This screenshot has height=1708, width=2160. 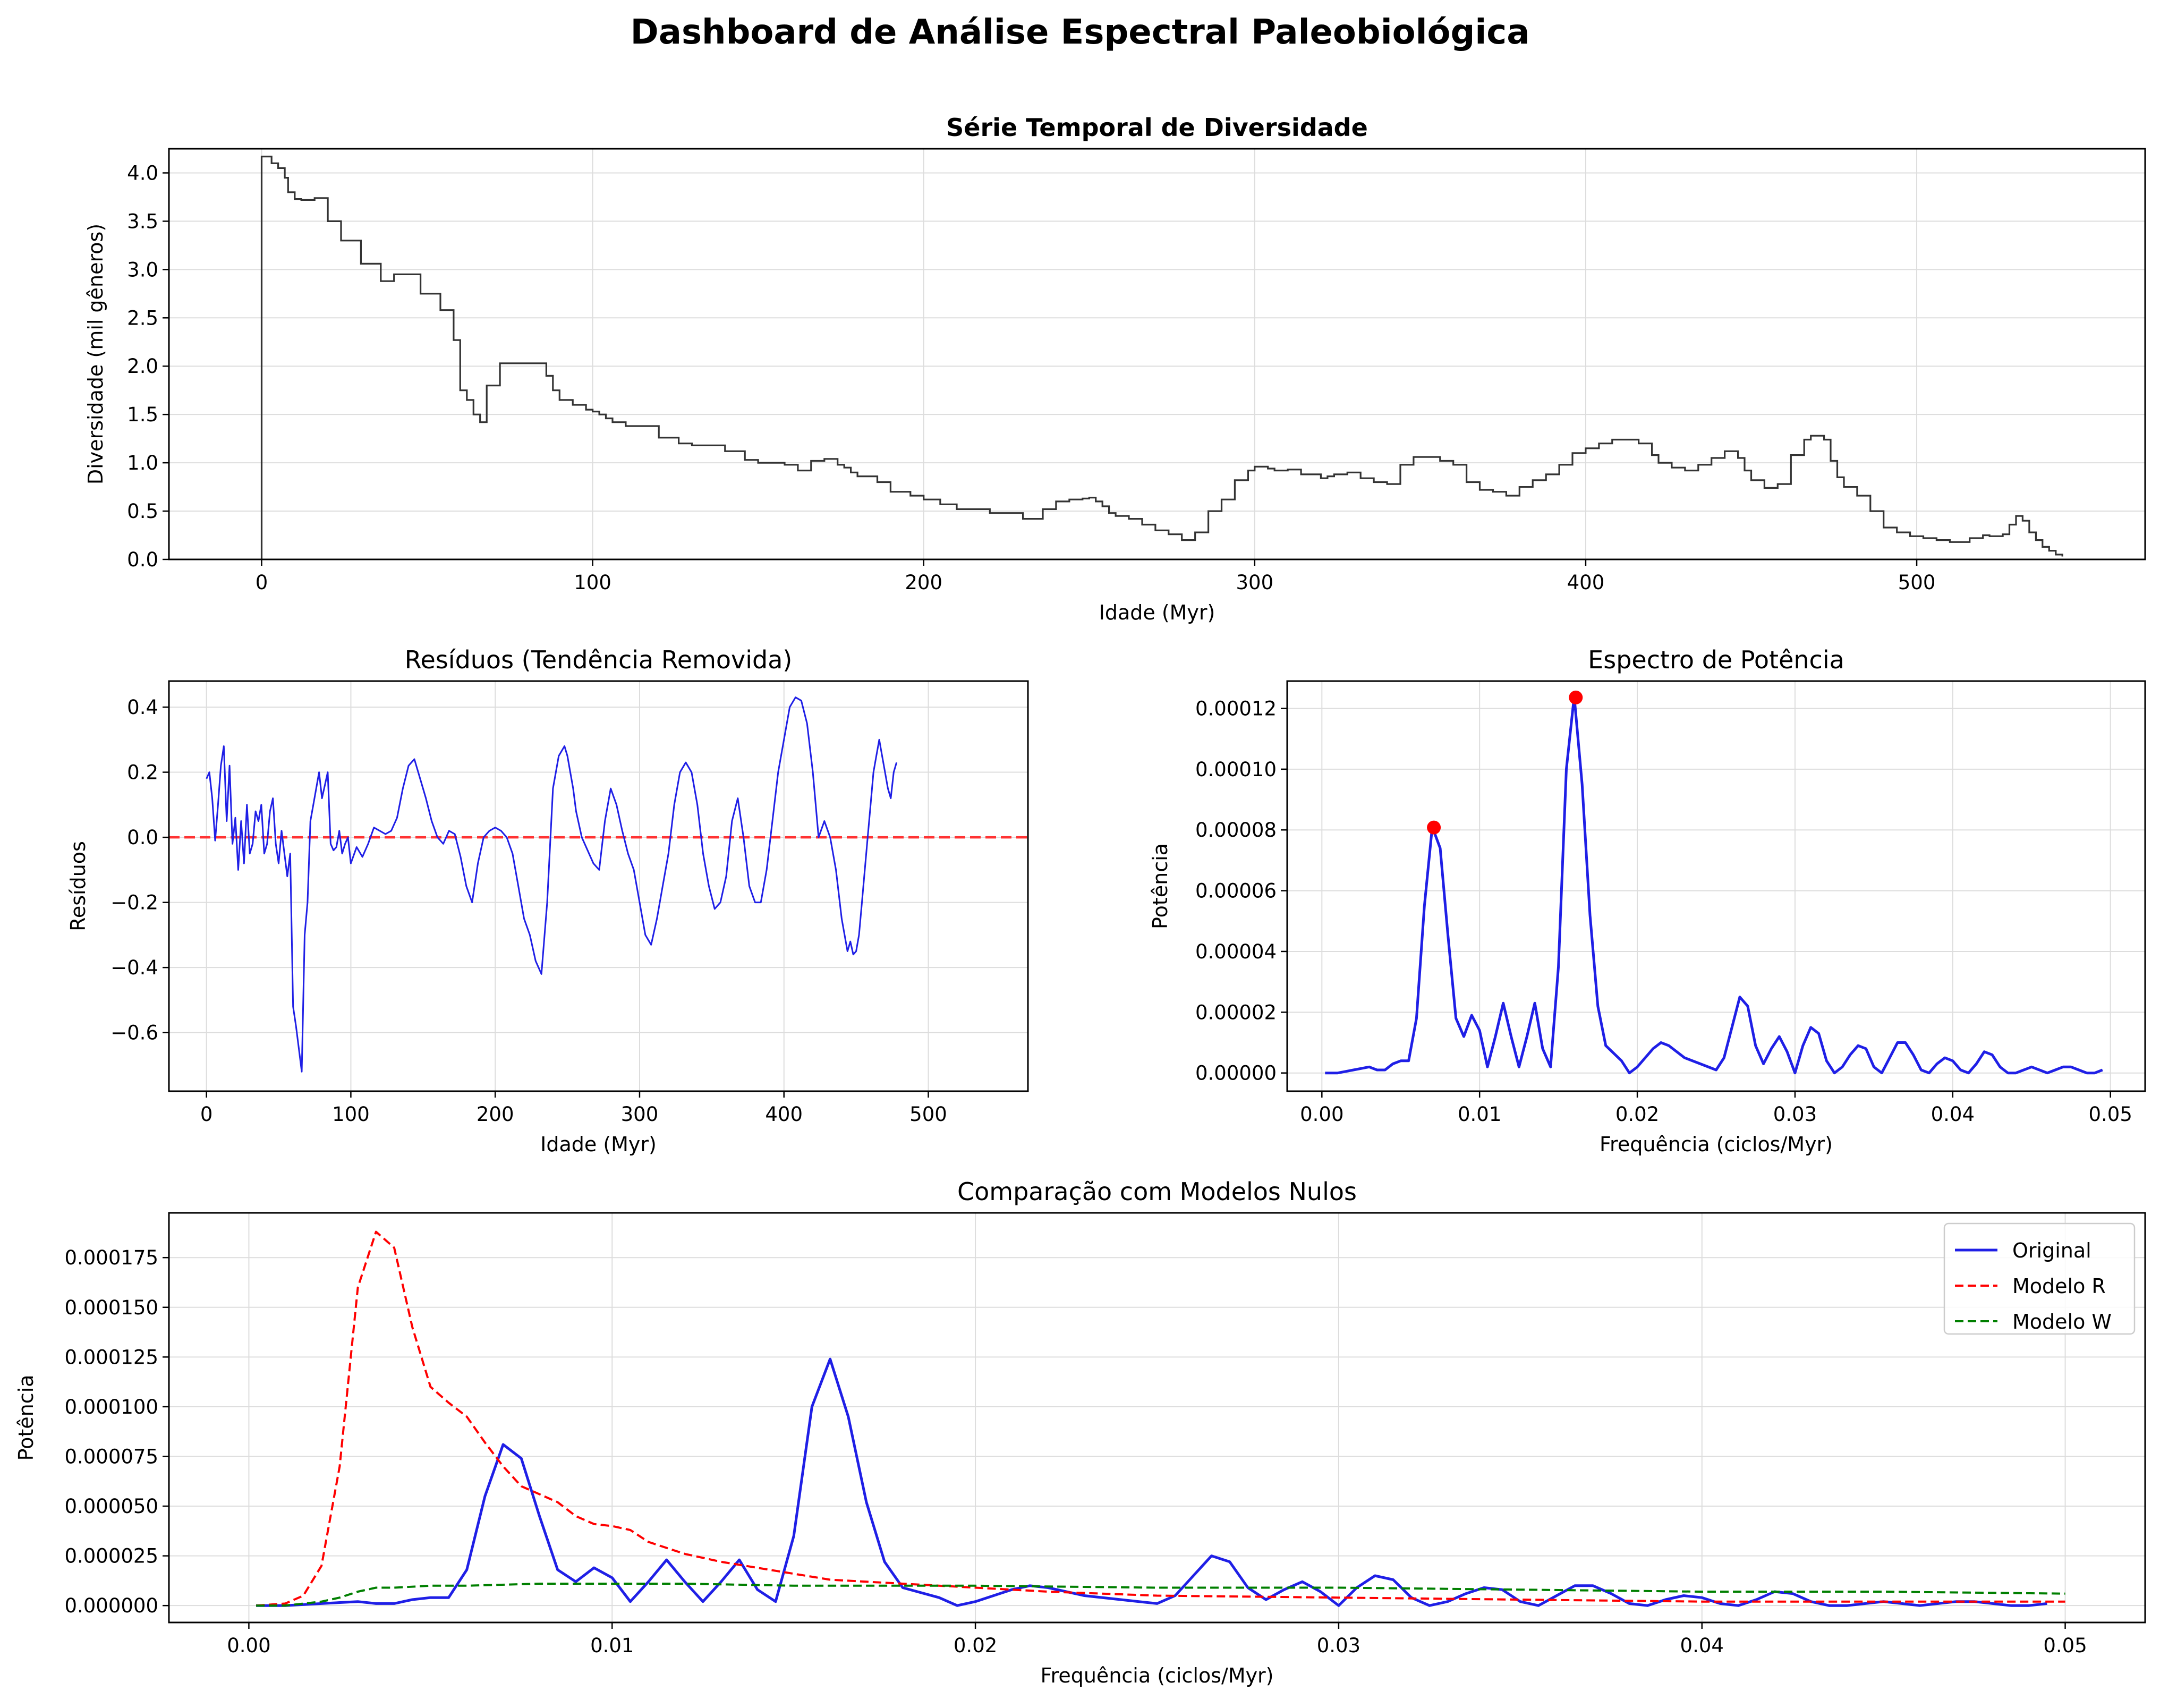 I want to click on y-tick-label: 0.00000, so click(x=1236, y=1074).